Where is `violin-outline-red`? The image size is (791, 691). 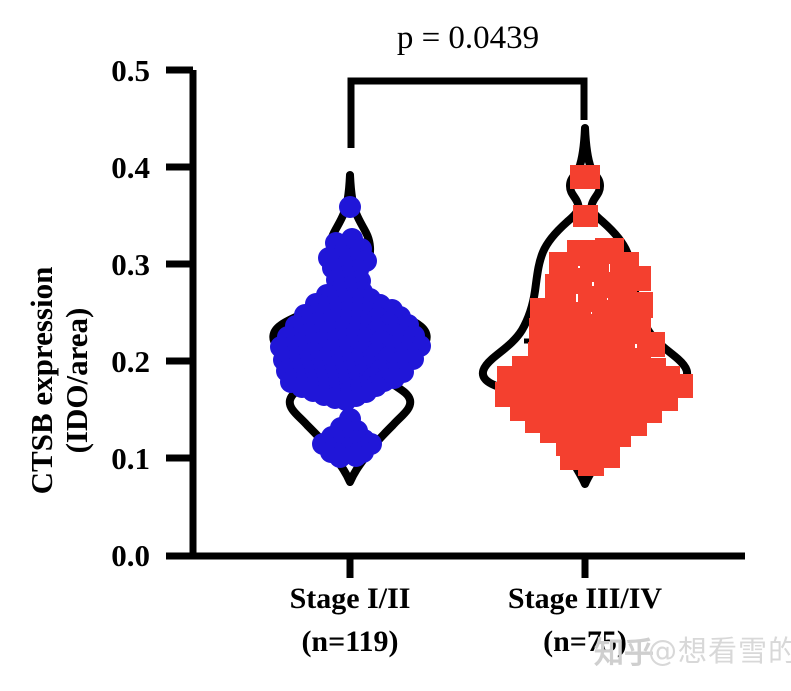 violin-outline-red is located at coordinates (585, 306).